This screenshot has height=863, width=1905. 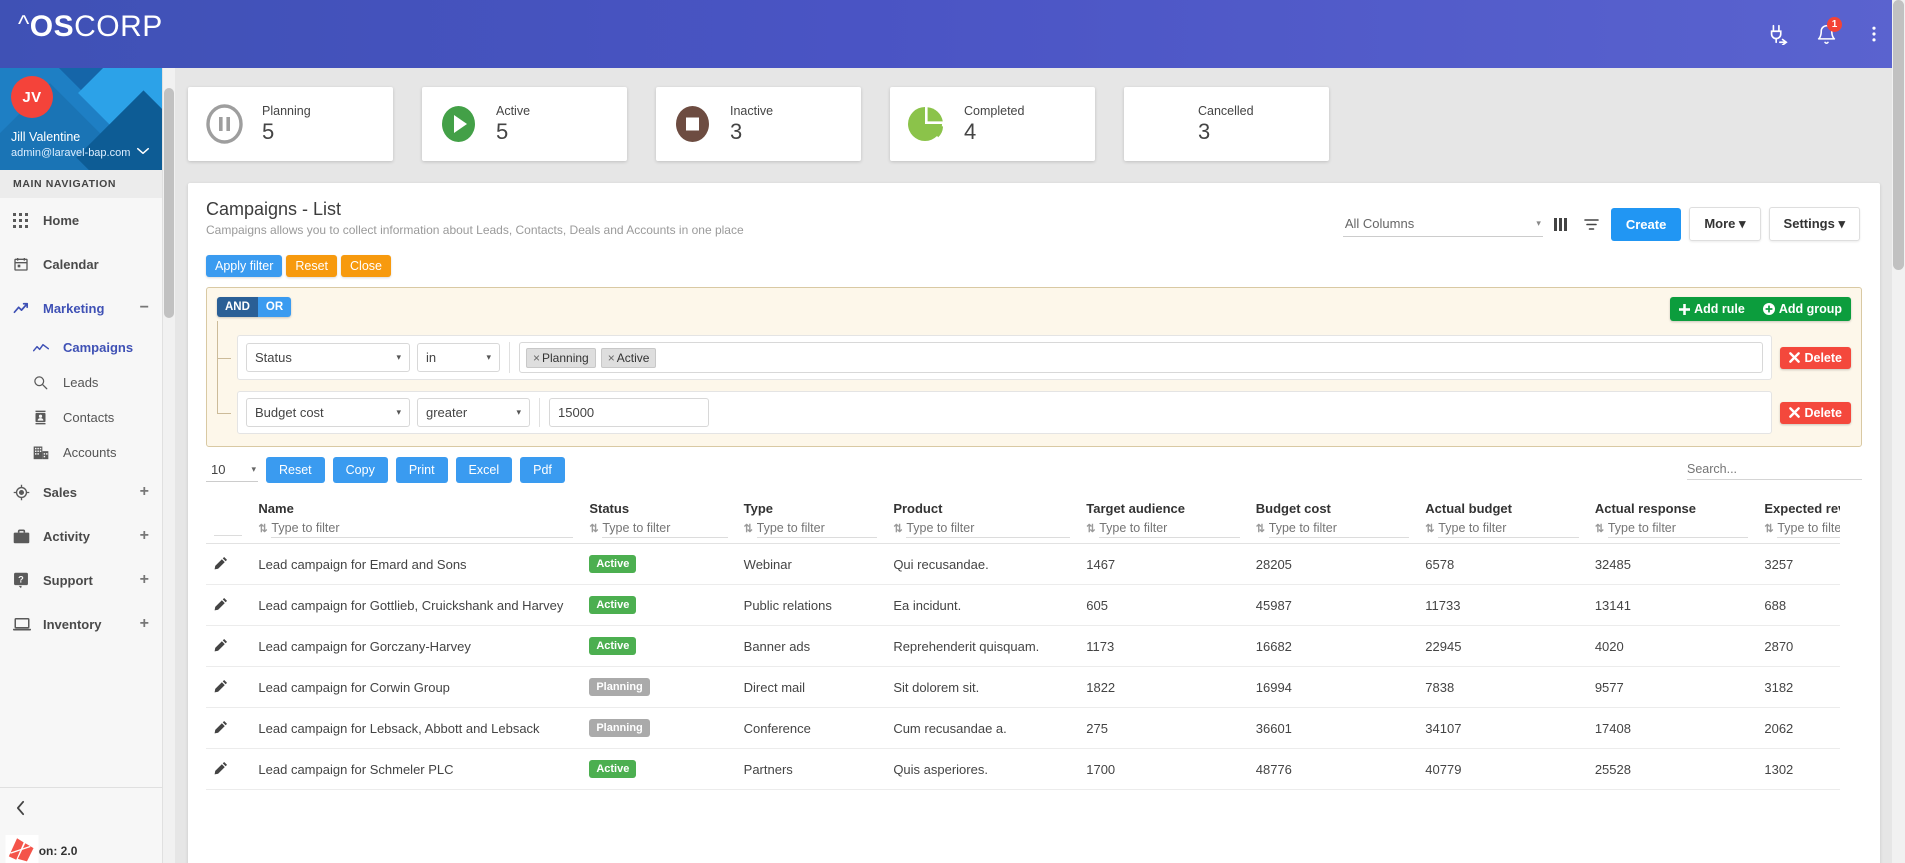 What do you see at coordinates (561, 357) in the screenshot?
I see `rule-tag: × Planning` at bounding box center [561, 357].